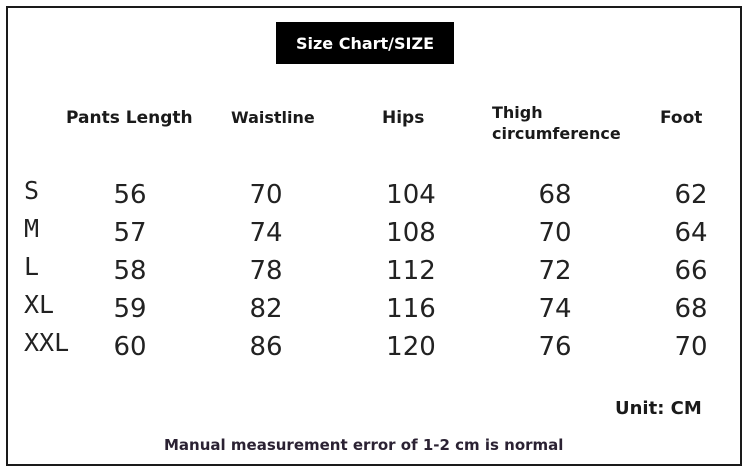 This screenshot has height=474, width=750. Describe the element at coordinates (555, 271) in the screenshot. I see `value-thigh: 72` at that location.